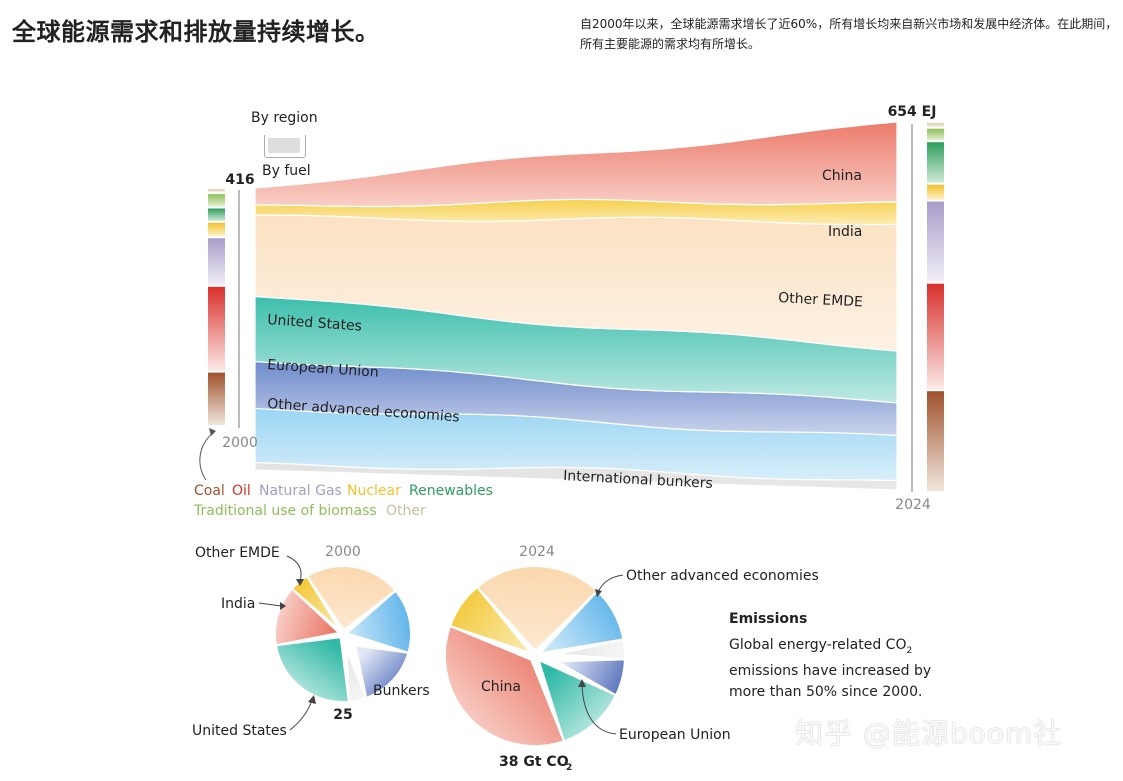  What do you see at coordinates (935, 162) in the screenshot?
I see `fuel-bar-2024-renewables` at bounding box center [935, 162].